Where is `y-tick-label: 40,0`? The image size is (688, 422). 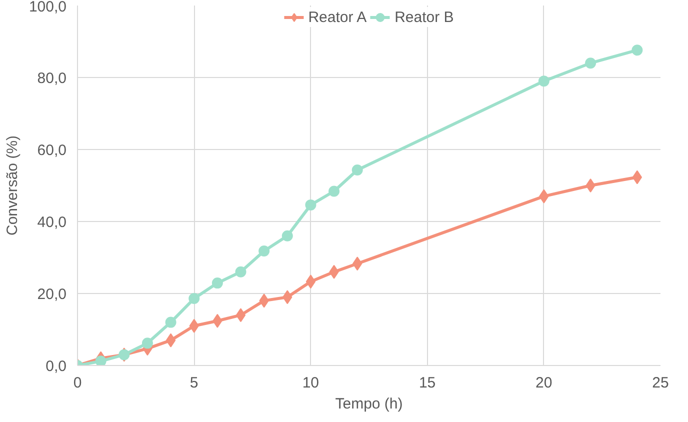
y-tick-label: 40,0 is located at coordinates (52, 222).